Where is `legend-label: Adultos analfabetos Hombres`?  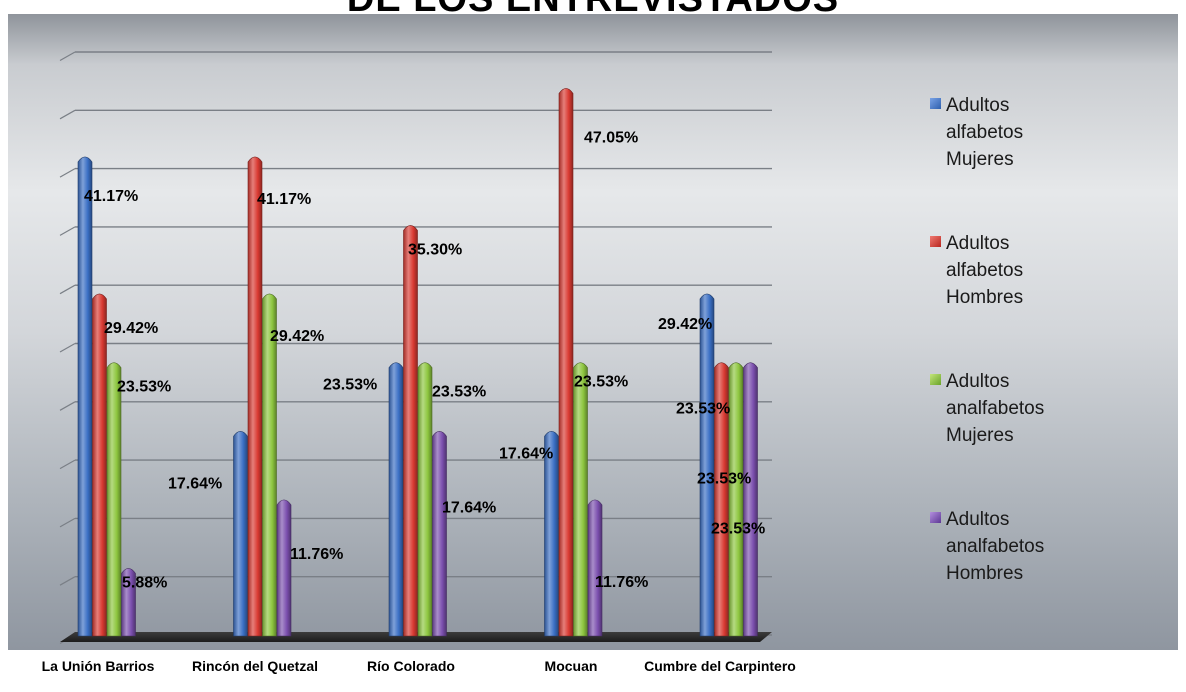
legend-label: Adultos analfabetos Hombres is located at coordinates (995, 546).